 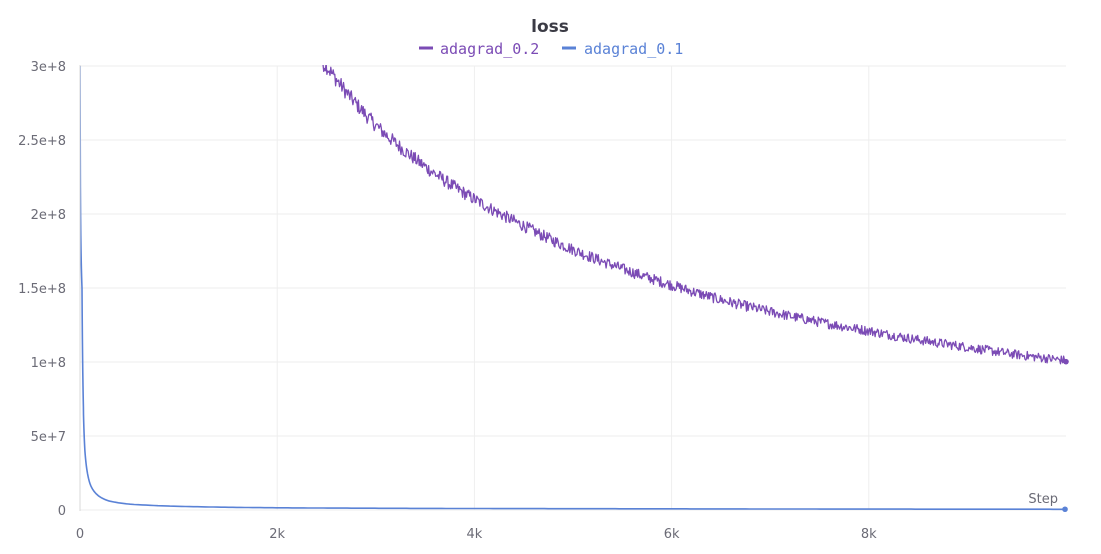 I want to click on y-axis-ticks: 0 5e+7 1e+8 1.5e+8 2e+8 2.5e+8 3e+8, so click(x=42, y=289).